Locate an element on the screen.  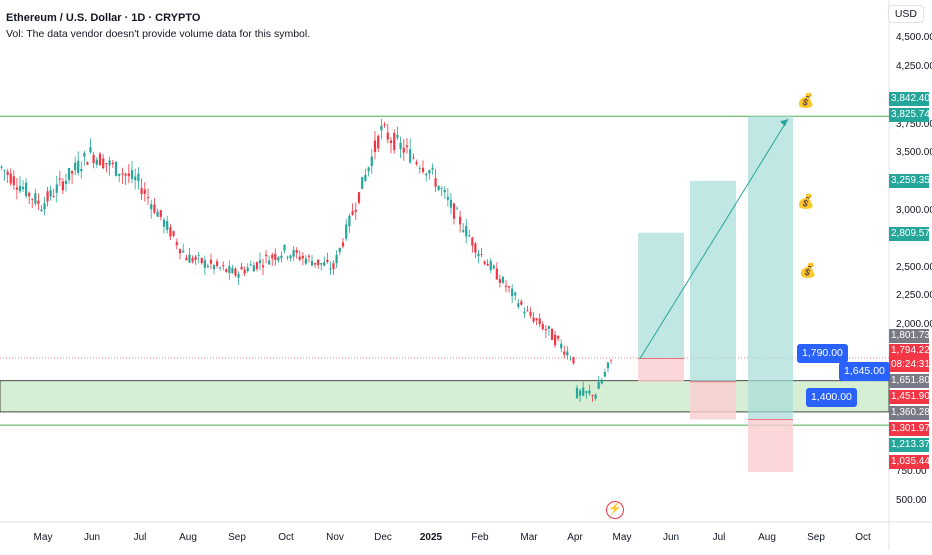
price-axis-label: 1,360.28 is located at coordinates (909, 413).